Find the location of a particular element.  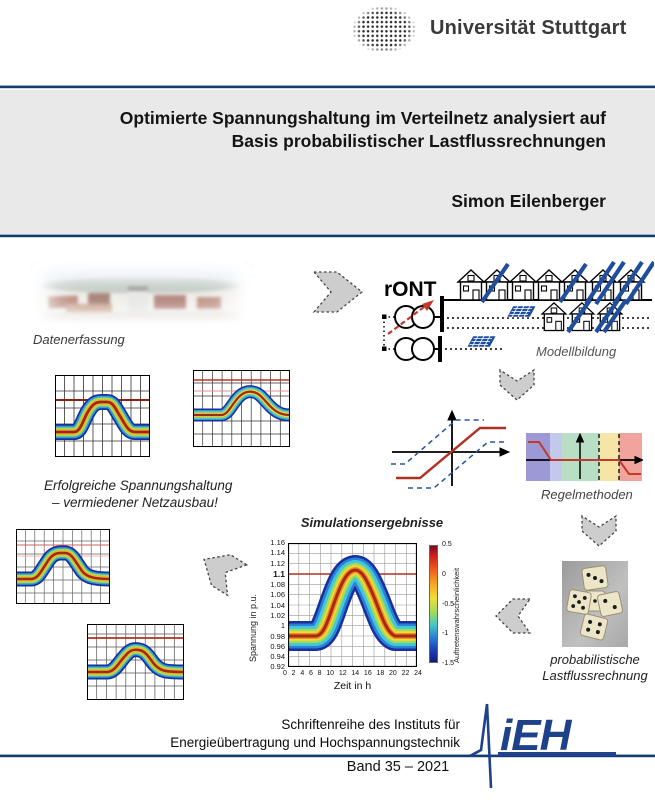

tick-label: 1.08 is located at coordinates (277, 585).